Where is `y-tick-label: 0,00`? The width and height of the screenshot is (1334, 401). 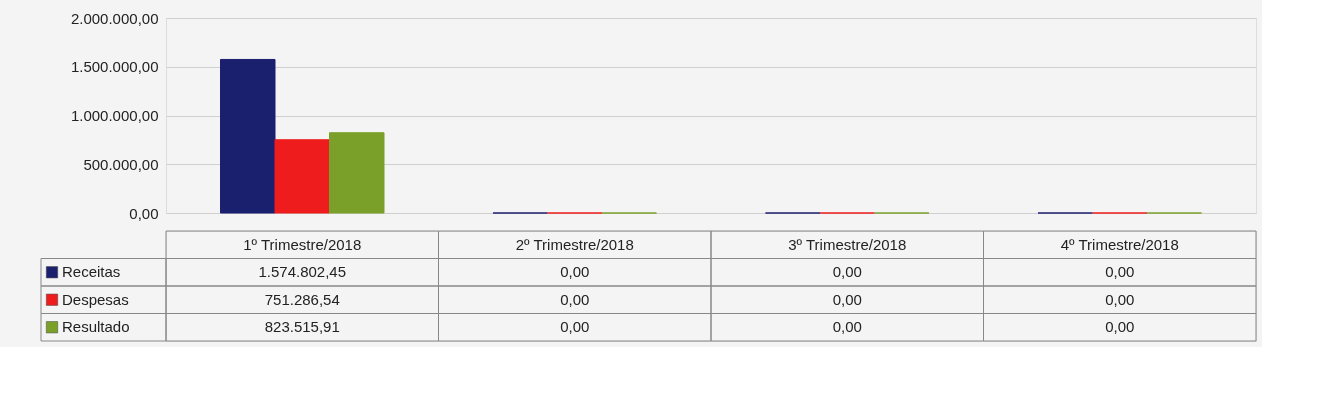
y-tick-label: 0,00 is located at coordinates (144, 213).